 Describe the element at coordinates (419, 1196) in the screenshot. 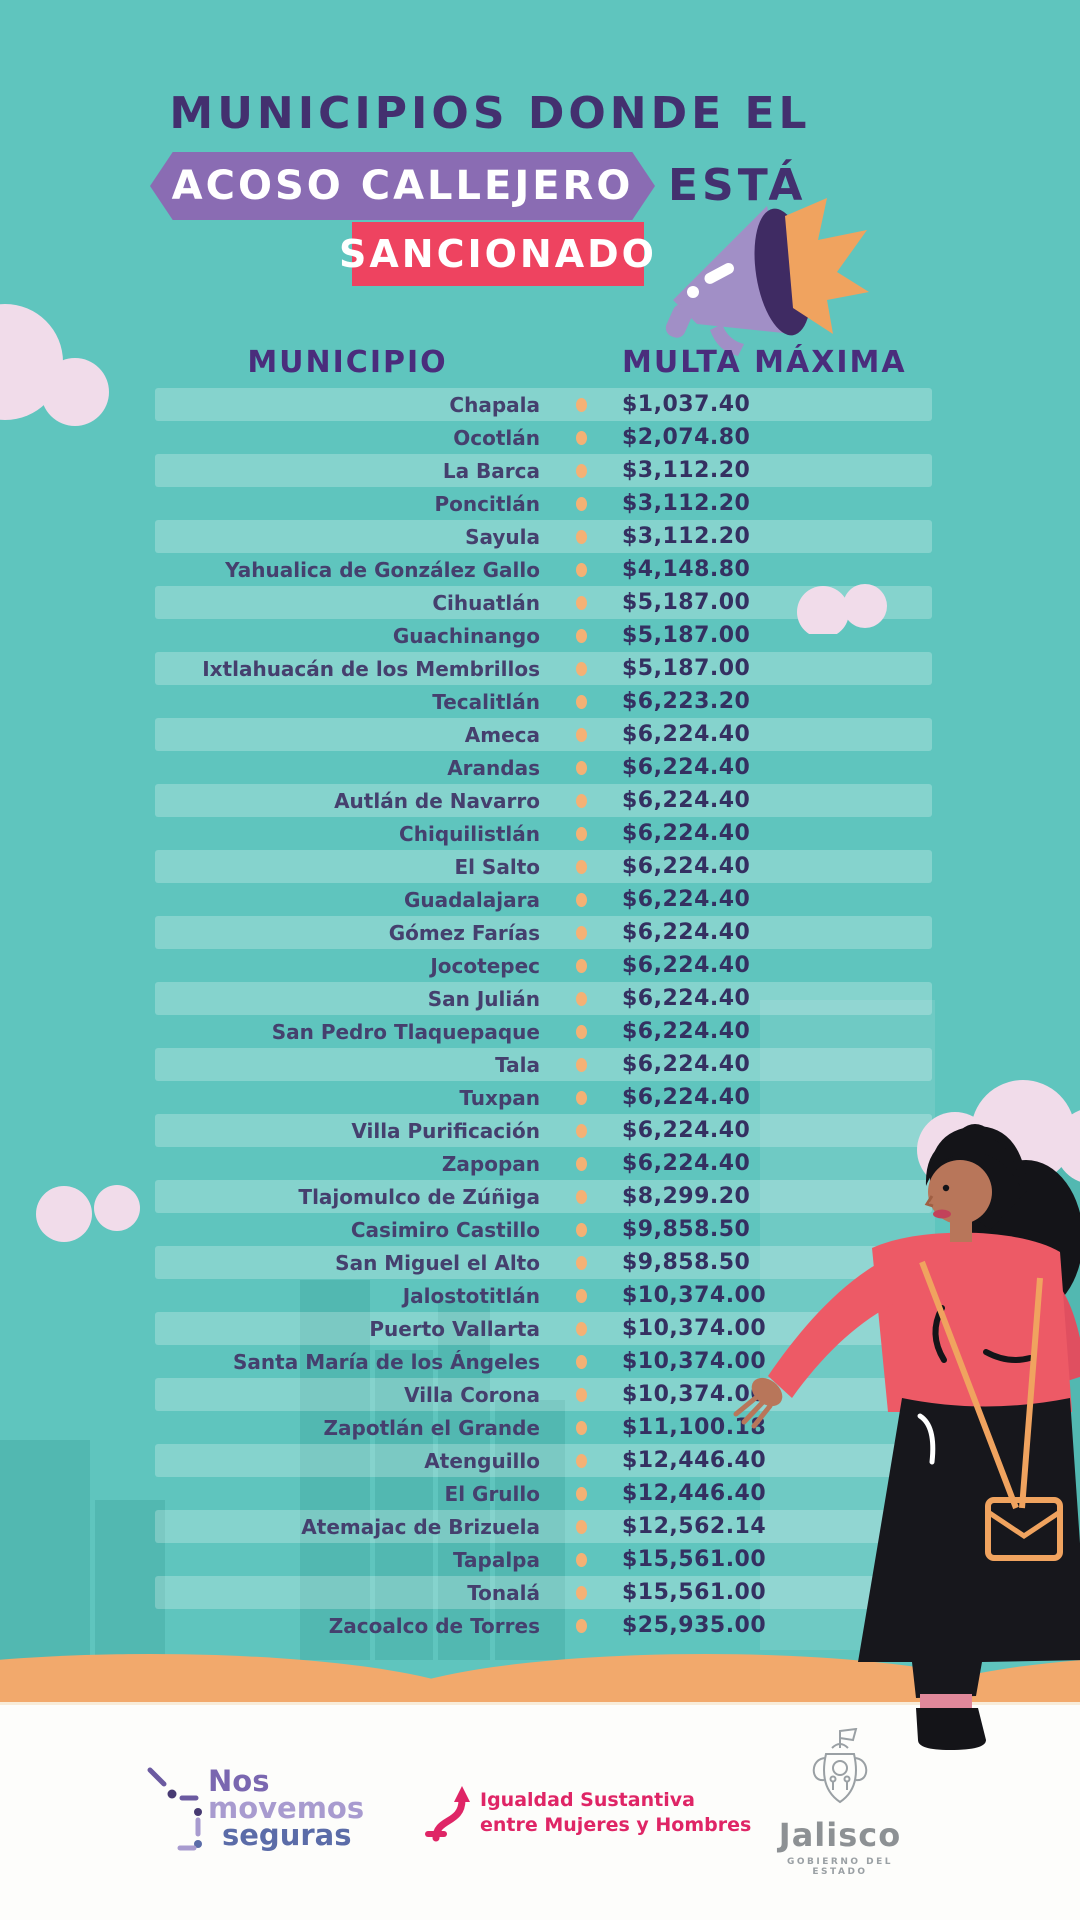

I see `municipality-name: Tlajomulco de Zúñiga` at that location.